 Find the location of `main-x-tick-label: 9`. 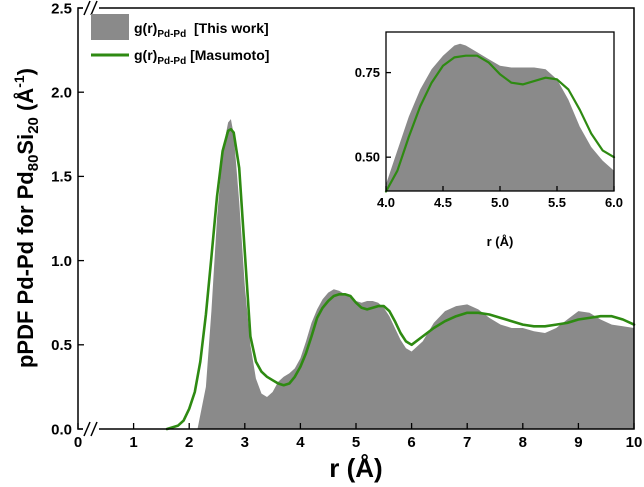

main-x-tick-label: 9 is located at coordinates (578, 442).